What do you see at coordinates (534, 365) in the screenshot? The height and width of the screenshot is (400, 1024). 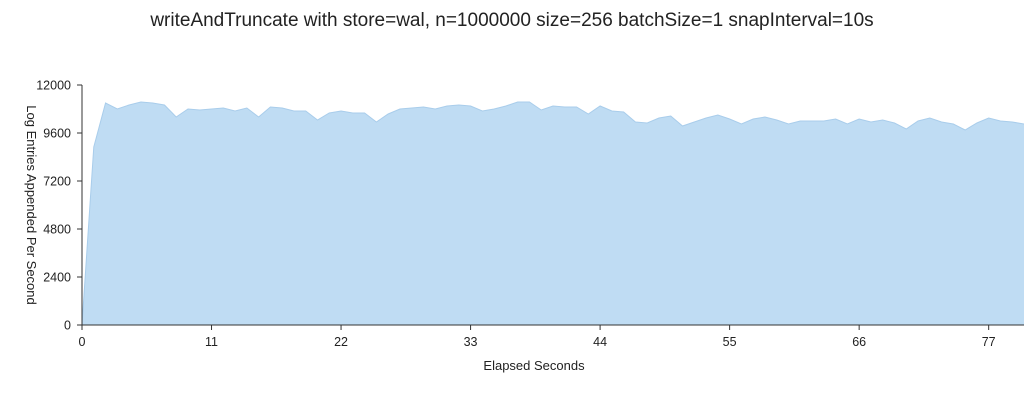 I see `x-axis-title: Elapsed Seconds` at bounding box center [534, 365].